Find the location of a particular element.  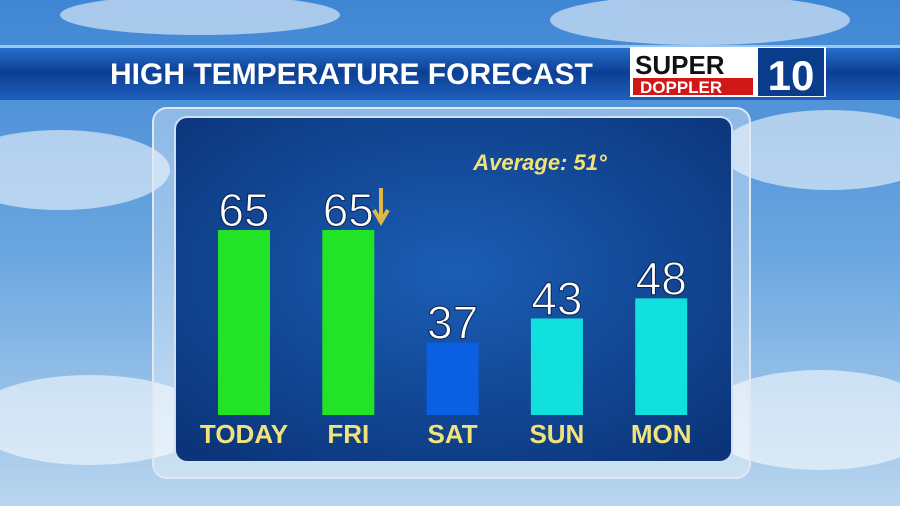

logo-number: 10 is located at coordinates (791, 75).